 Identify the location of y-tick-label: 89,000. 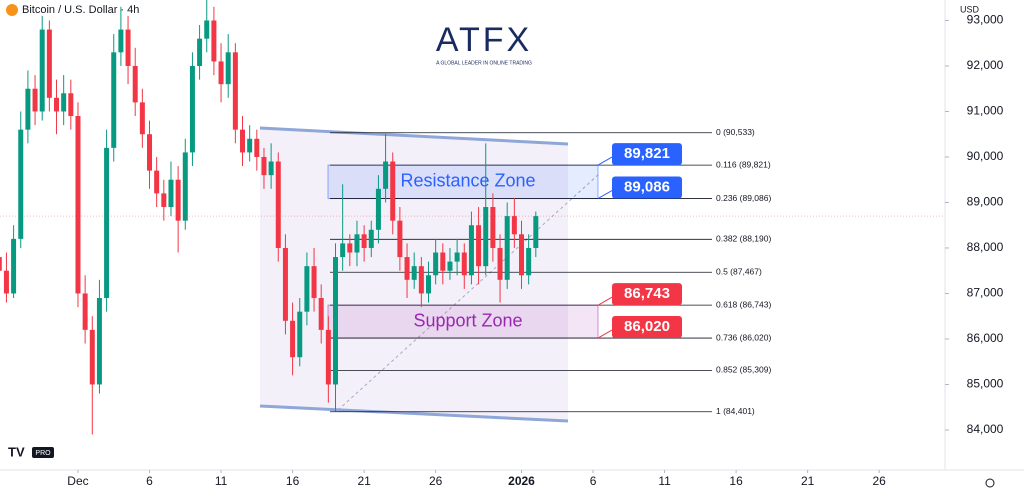
(985, 202).